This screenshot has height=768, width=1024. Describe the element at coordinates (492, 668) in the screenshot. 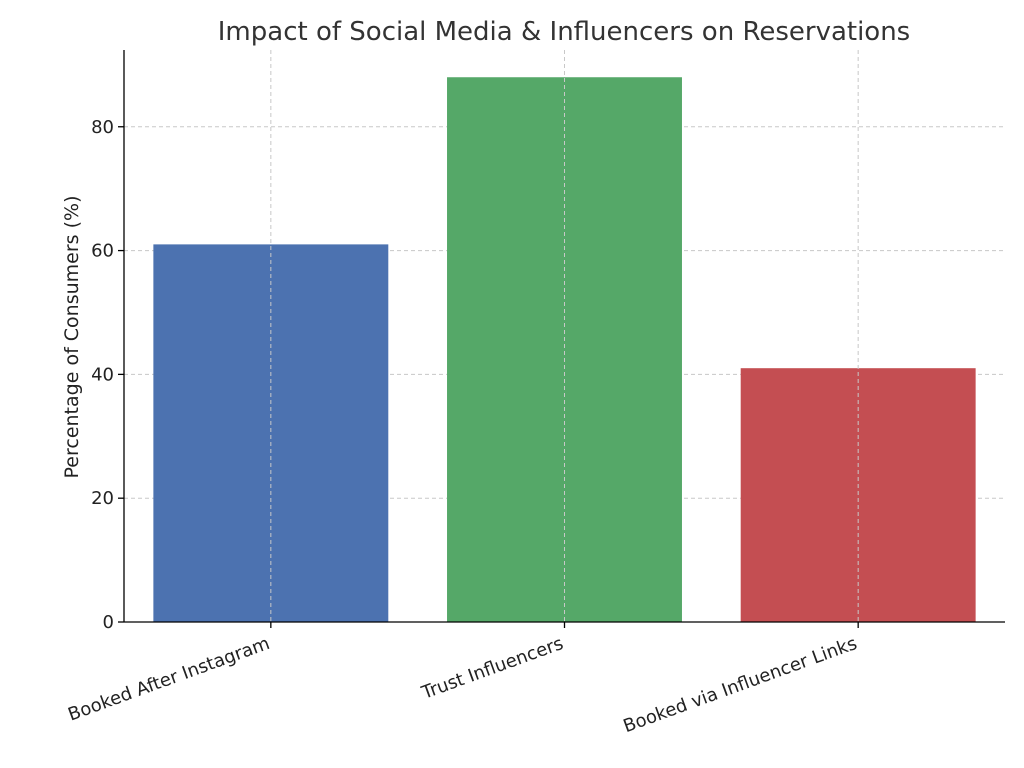

I see `x-tick-label: Trust Influencers` at that location.